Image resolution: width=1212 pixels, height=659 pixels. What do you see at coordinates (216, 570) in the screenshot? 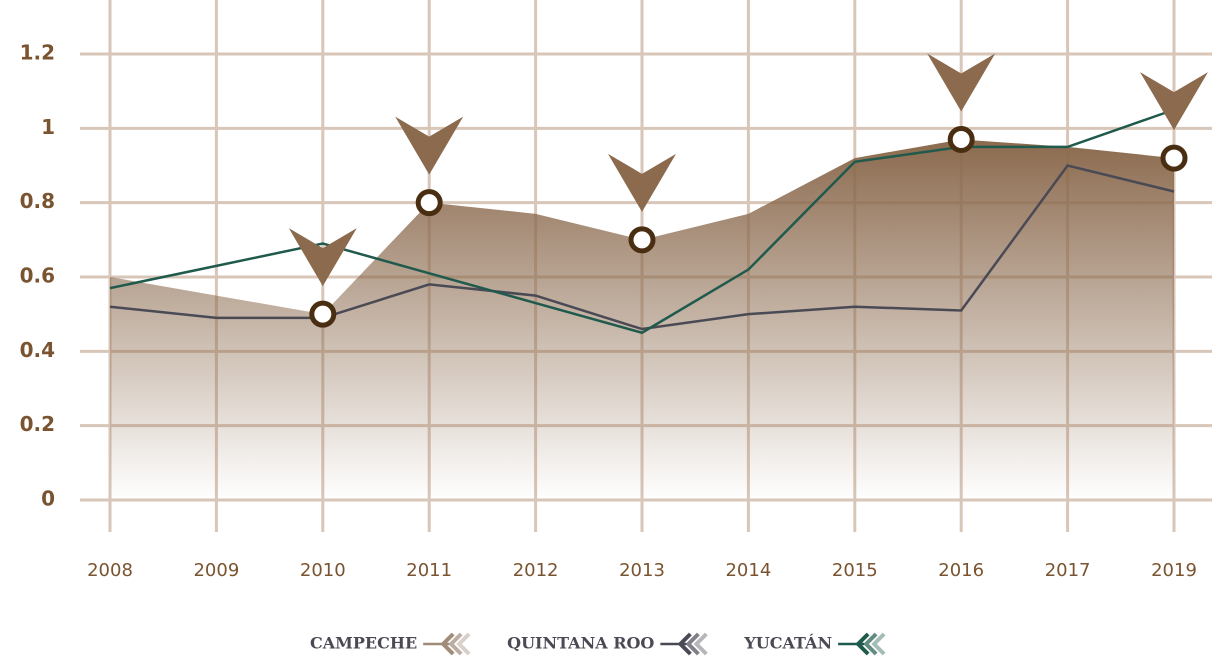
I see `x-tick-label: 2009` at bounding box center [216, 570].